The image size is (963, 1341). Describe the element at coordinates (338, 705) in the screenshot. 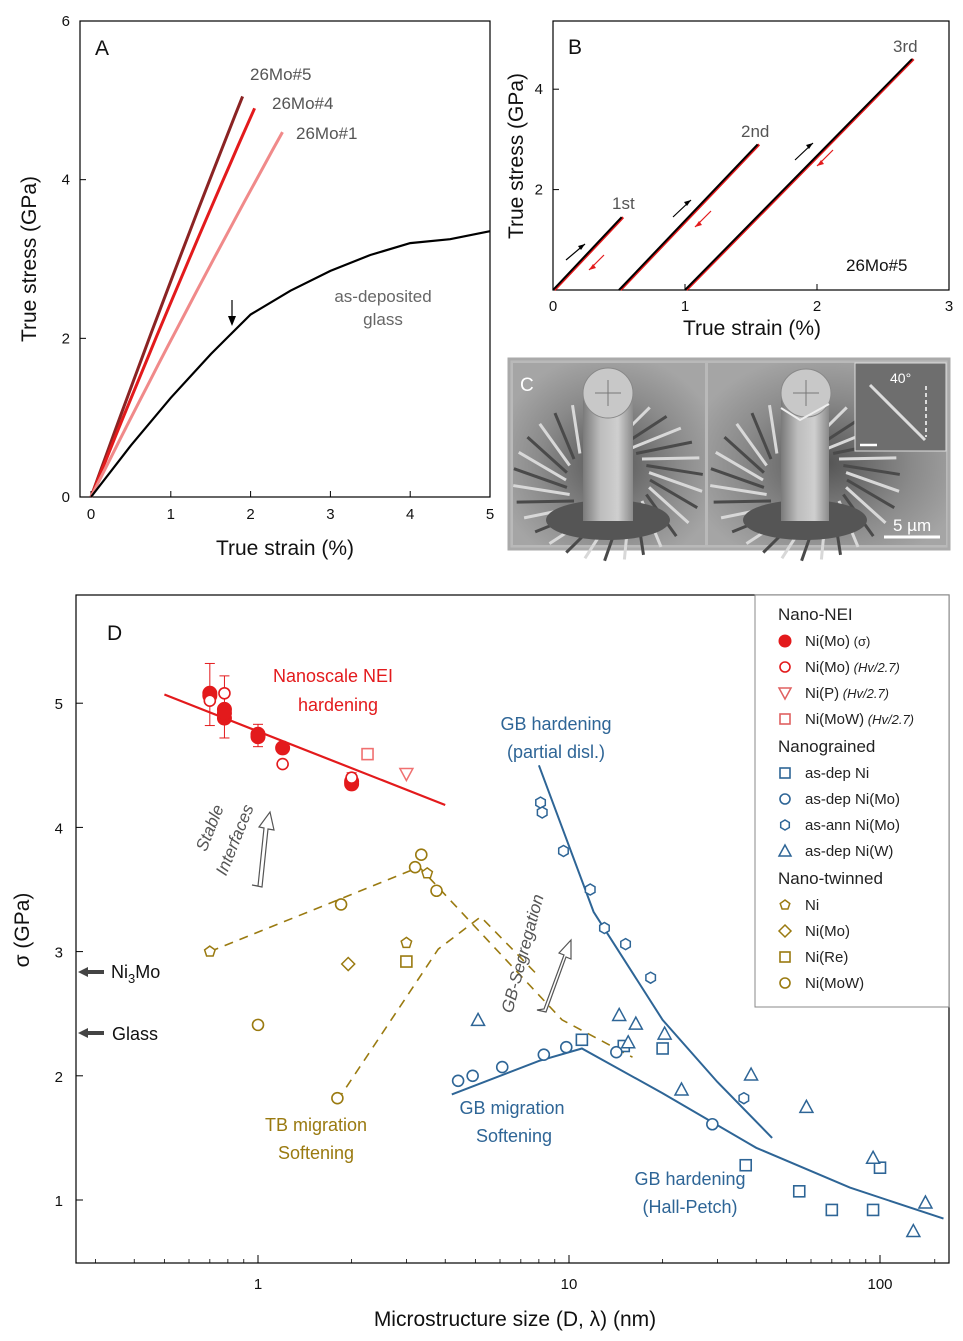

I see `nei-annotation-2: hardening` at that location.